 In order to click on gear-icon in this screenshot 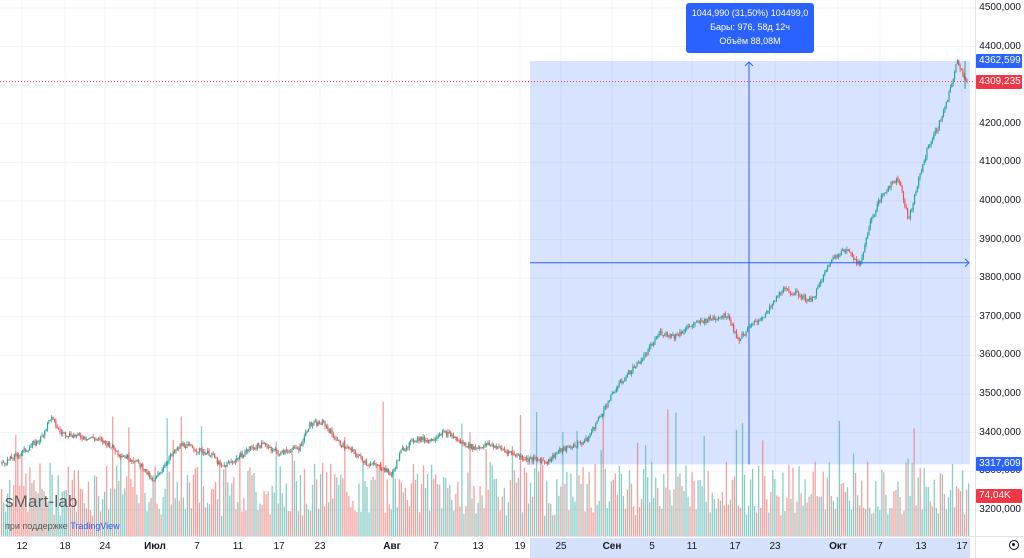, I will do `click(1014, 545)`.